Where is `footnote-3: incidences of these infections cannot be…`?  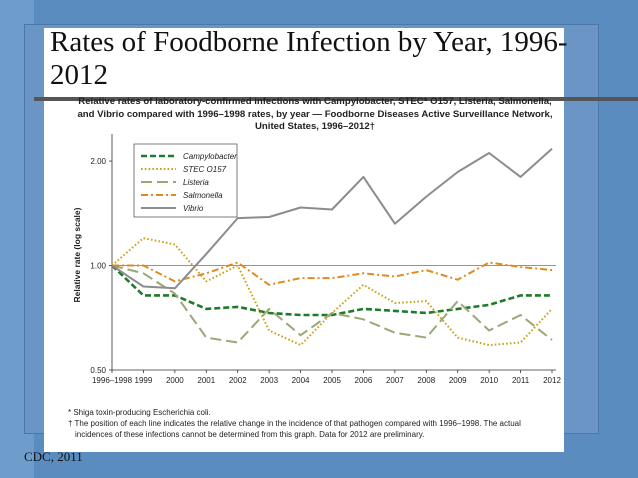
footnote-3: incidences of these infections cannot be… is located at coordinates (250, 434).